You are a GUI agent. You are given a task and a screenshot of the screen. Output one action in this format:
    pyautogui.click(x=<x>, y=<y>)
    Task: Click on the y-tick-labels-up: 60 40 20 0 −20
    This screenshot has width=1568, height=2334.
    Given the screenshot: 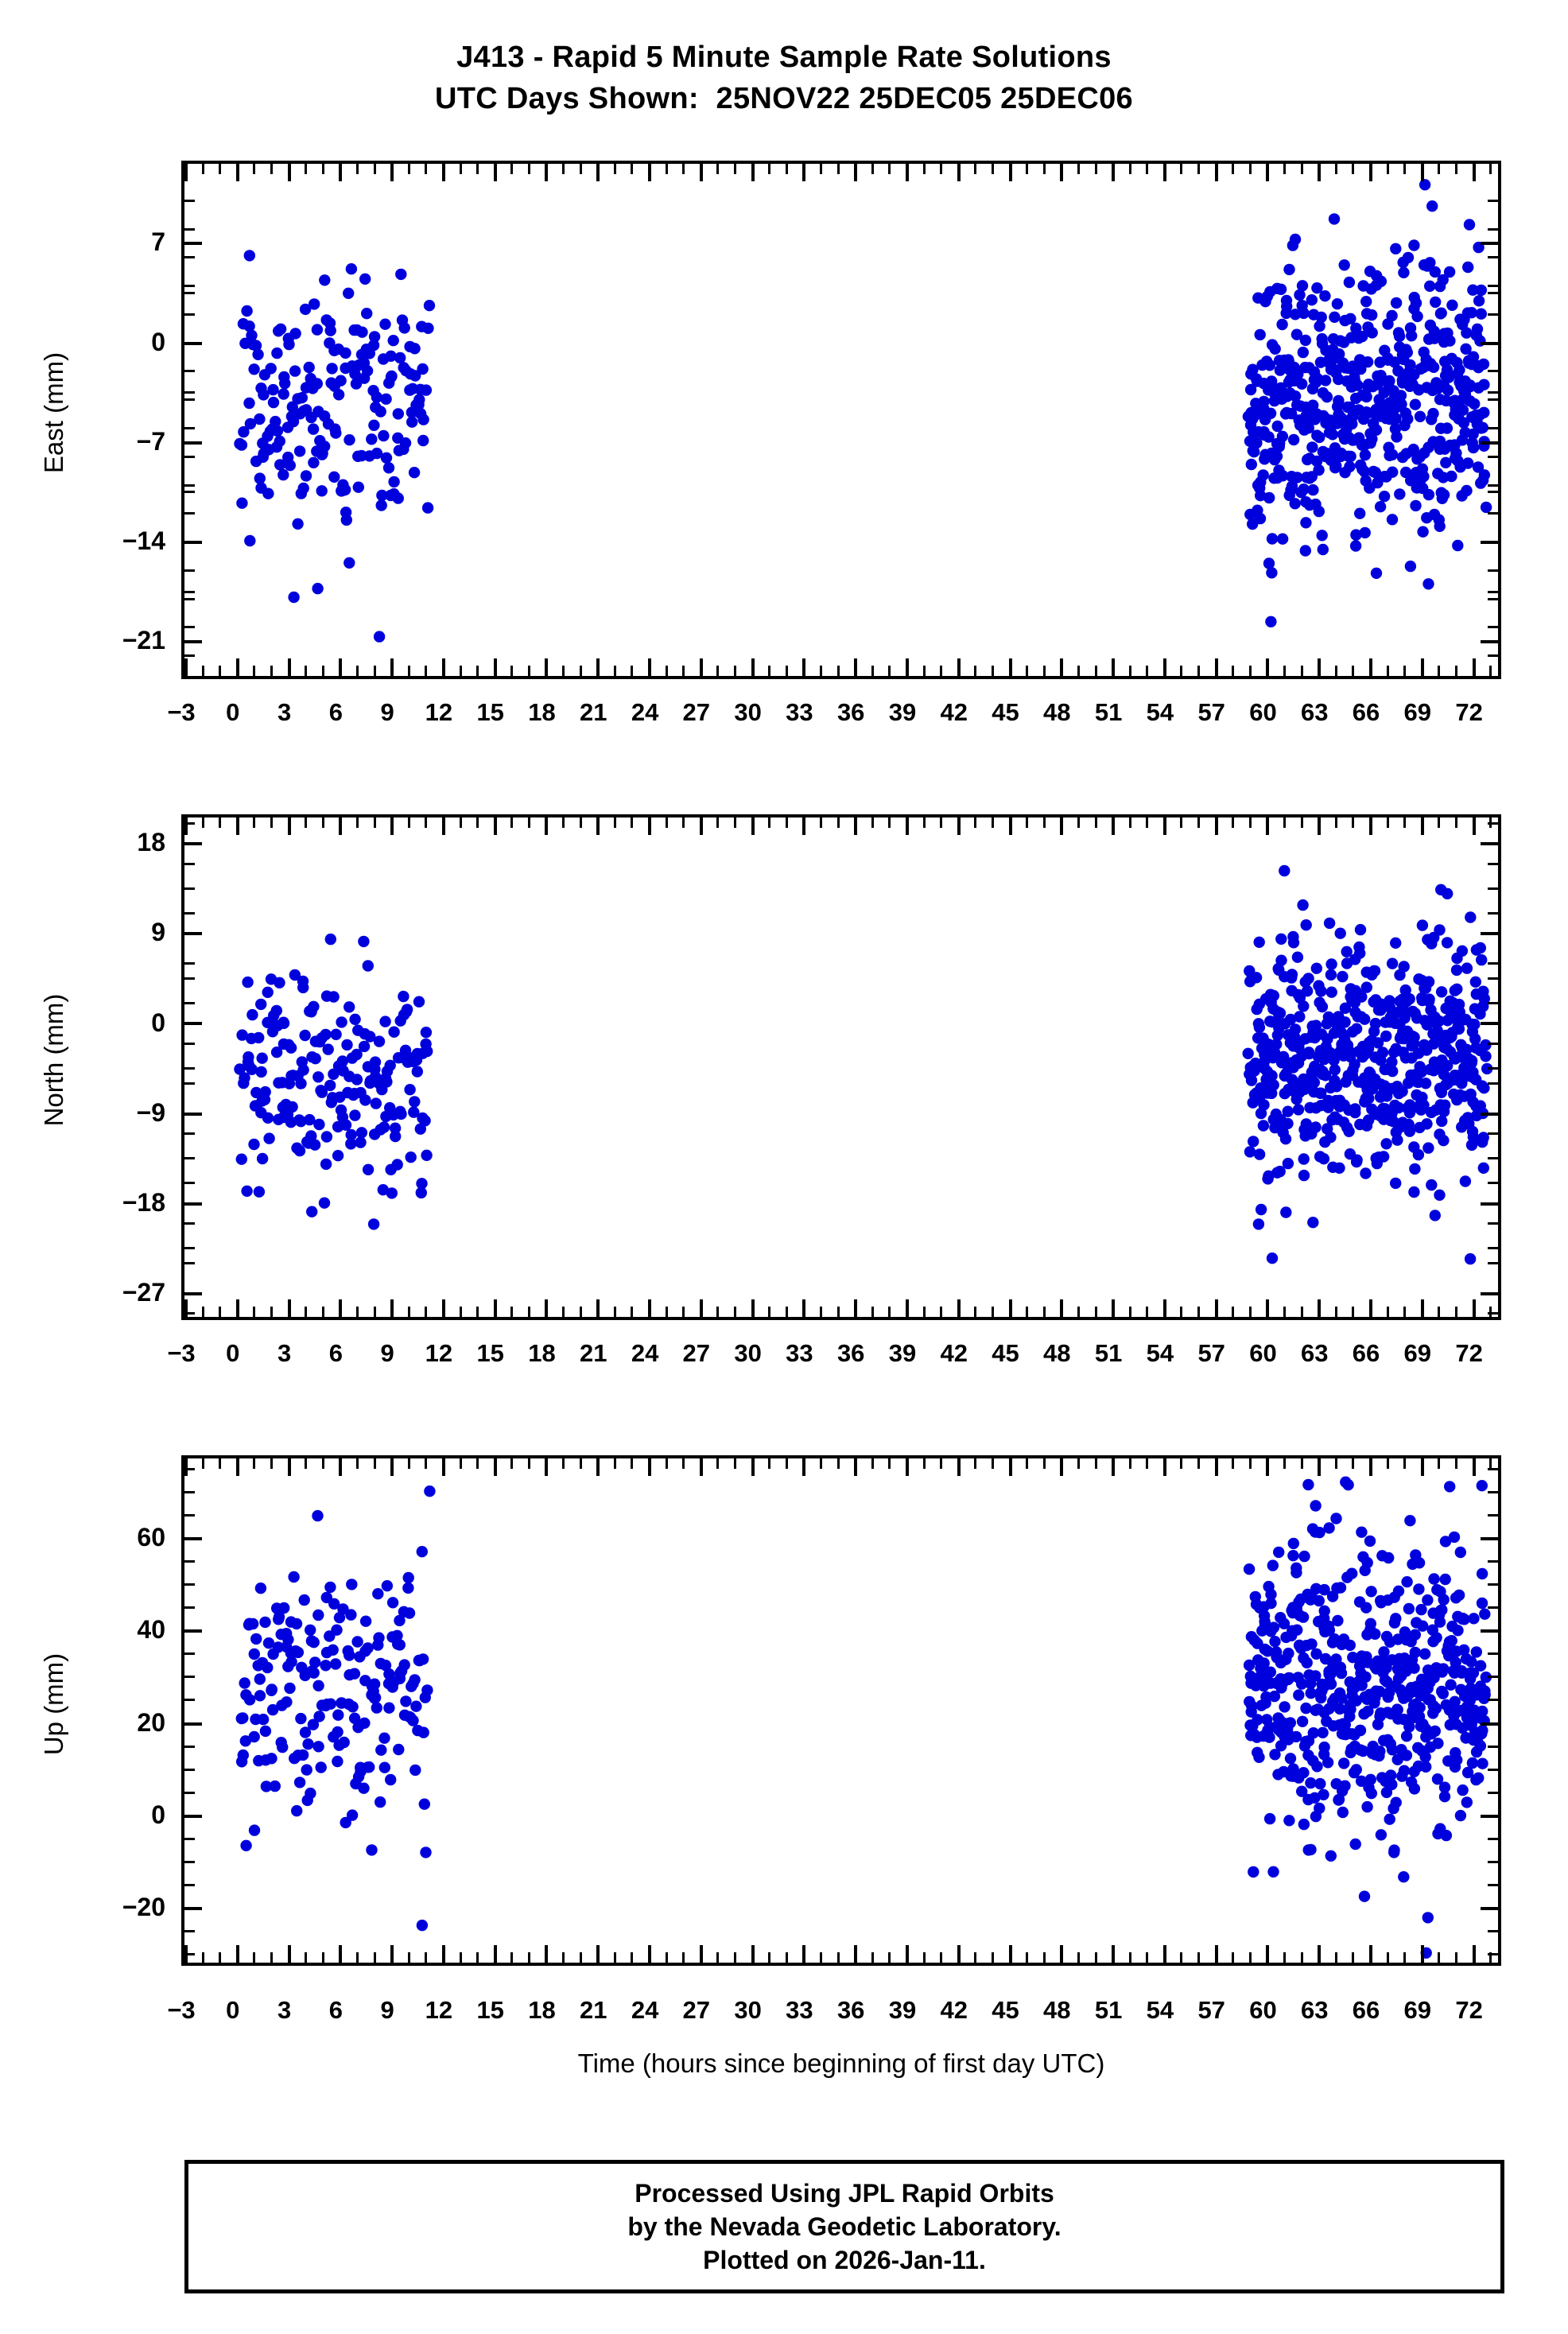 What is the action you would take?
    pyautogui.click(x=106, y=1710)
    